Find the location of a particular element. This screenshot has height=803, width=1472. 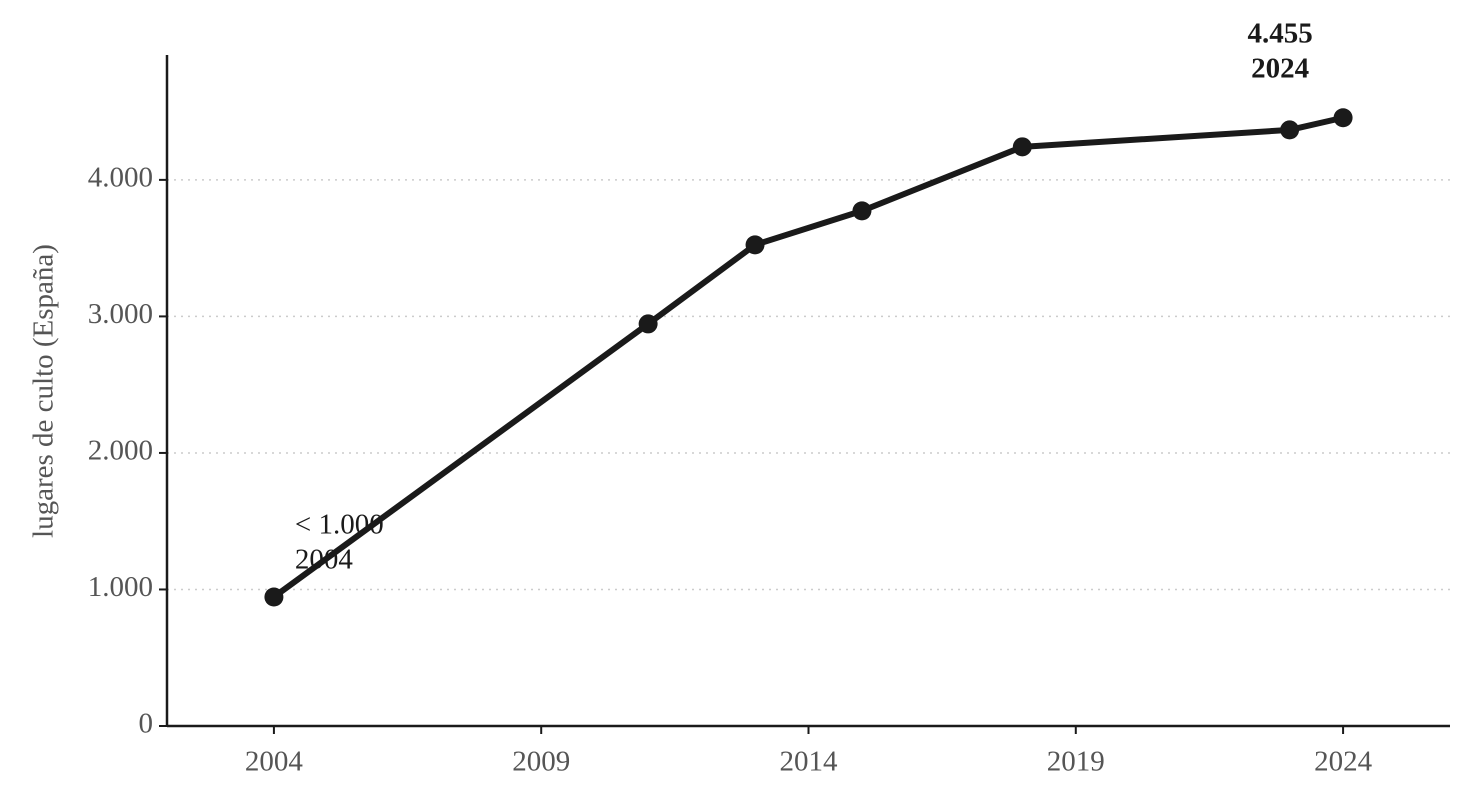

y-tick-label: 3.000 is located at coordinates (120, 314).